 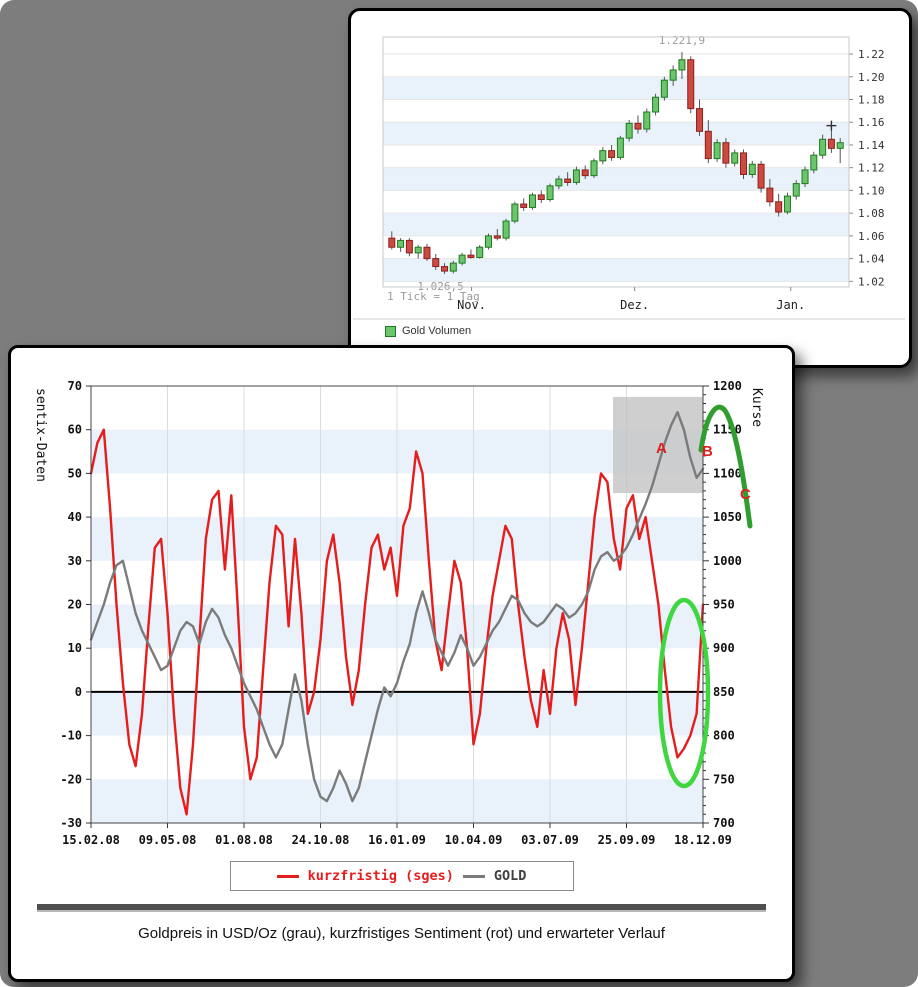 I want to click on left-tick-label: 0, so click(x=78, y=692).